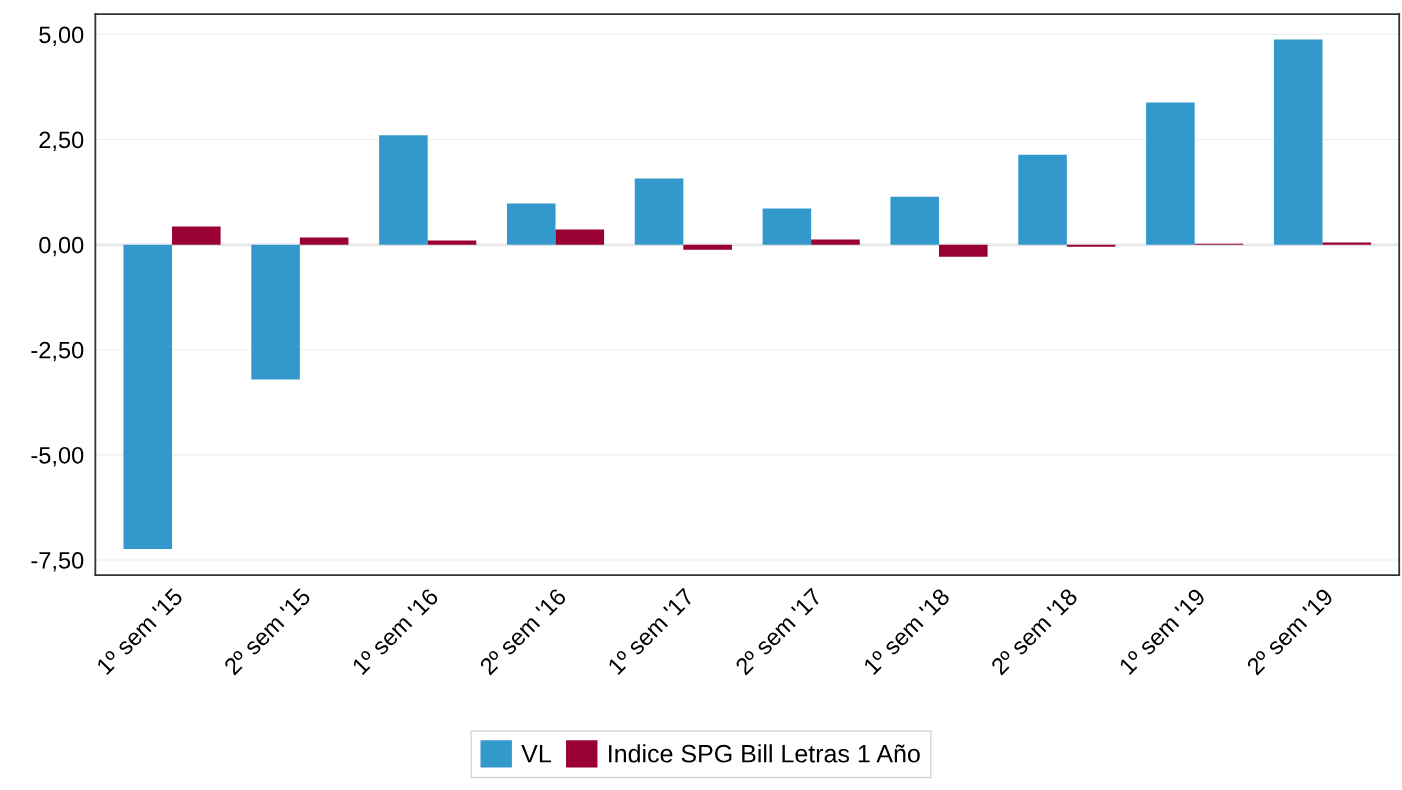 The image size is (1402, 790). I want to click on y-tick-label: -5,00, so click(57, 456).